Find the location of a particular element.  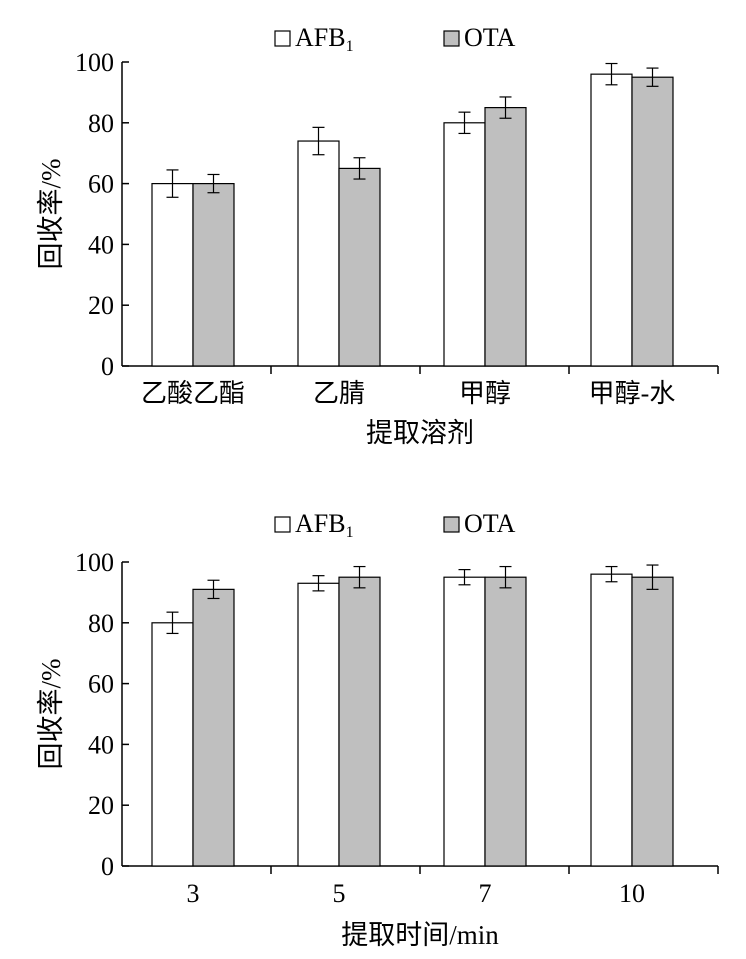

x-tick-label: 甲醇 is located at coordinates (485, 393).